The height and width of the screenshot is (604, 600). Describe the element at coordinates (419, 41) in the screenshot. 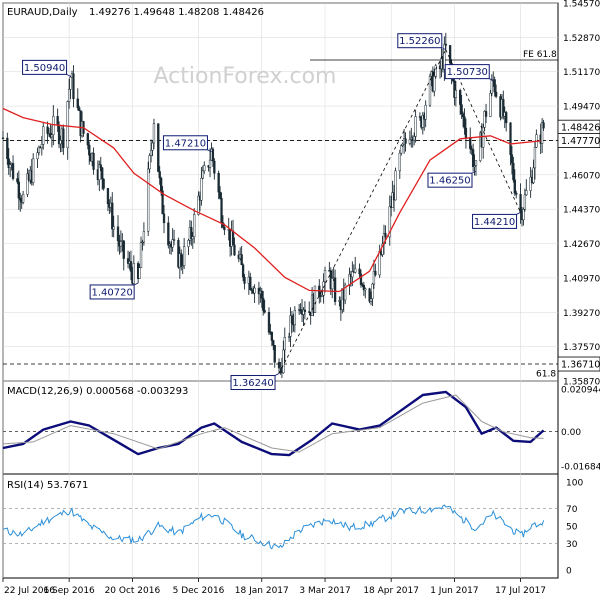

I see `pivot-label-text: 1.52260` at that location.